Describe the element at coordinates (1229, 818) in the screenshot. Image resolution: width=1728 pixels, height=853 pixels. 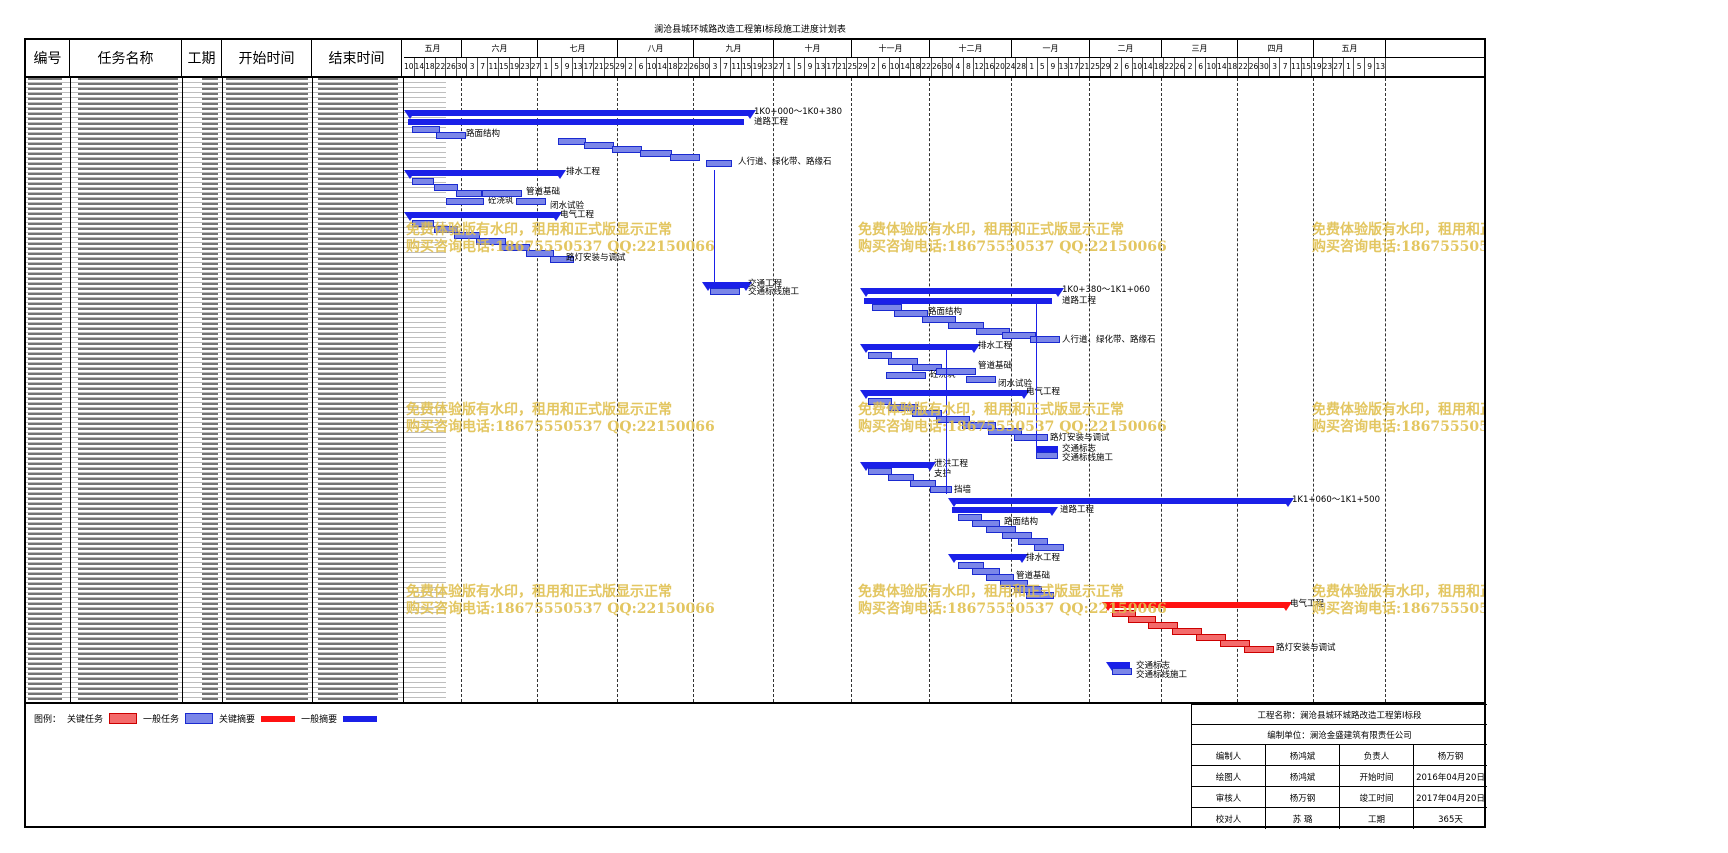
I see `info-cell: 校对人` at that location.